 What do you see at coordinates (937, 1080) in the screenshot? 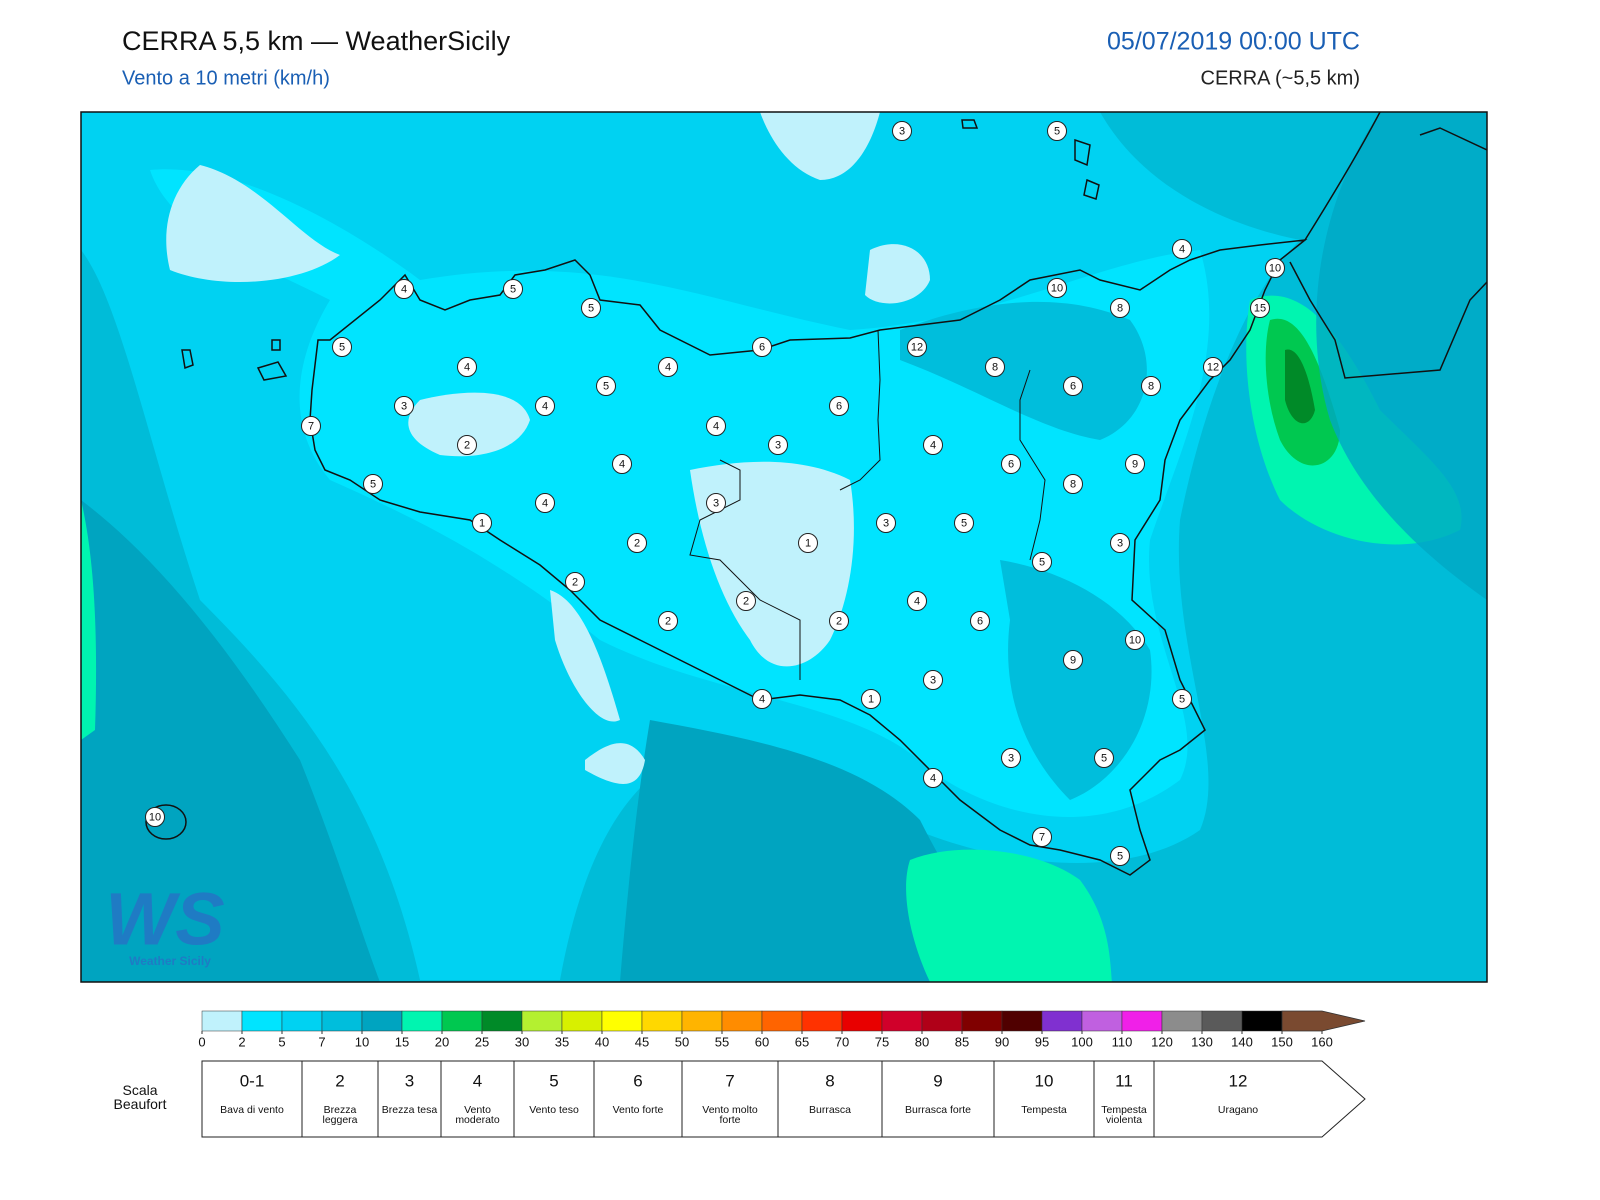
I see `beaufort-force: 9` at bounding box center [937, 1080].